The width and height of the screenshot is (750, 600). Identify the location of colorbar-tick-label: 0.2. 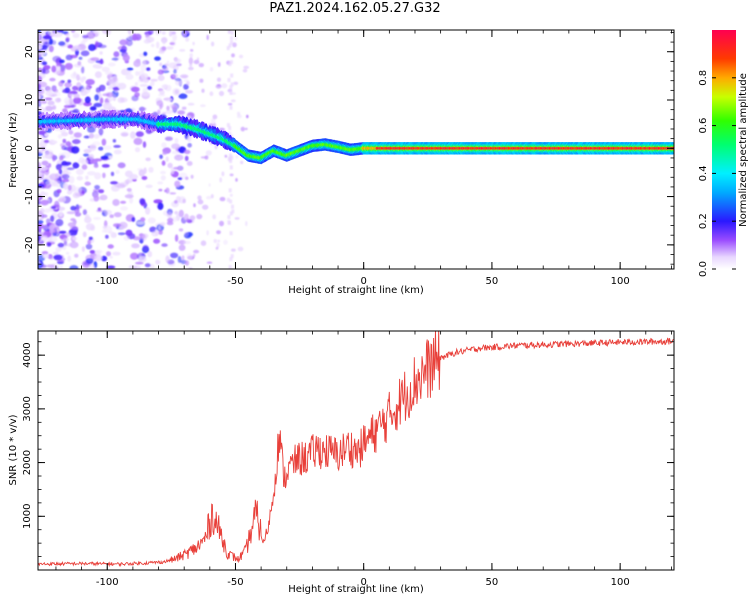
(703, 221).